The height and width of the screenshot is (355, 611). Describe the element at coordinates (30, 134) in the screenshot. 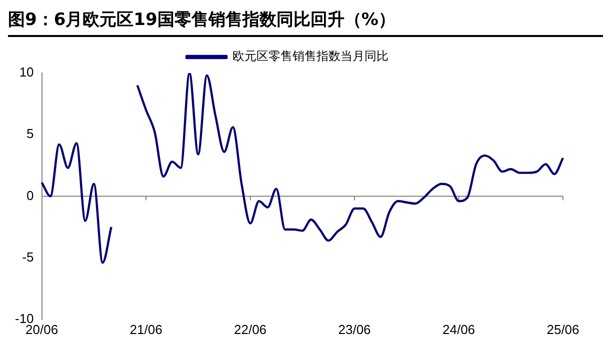

I see `y-tick-label: 5` at that location.